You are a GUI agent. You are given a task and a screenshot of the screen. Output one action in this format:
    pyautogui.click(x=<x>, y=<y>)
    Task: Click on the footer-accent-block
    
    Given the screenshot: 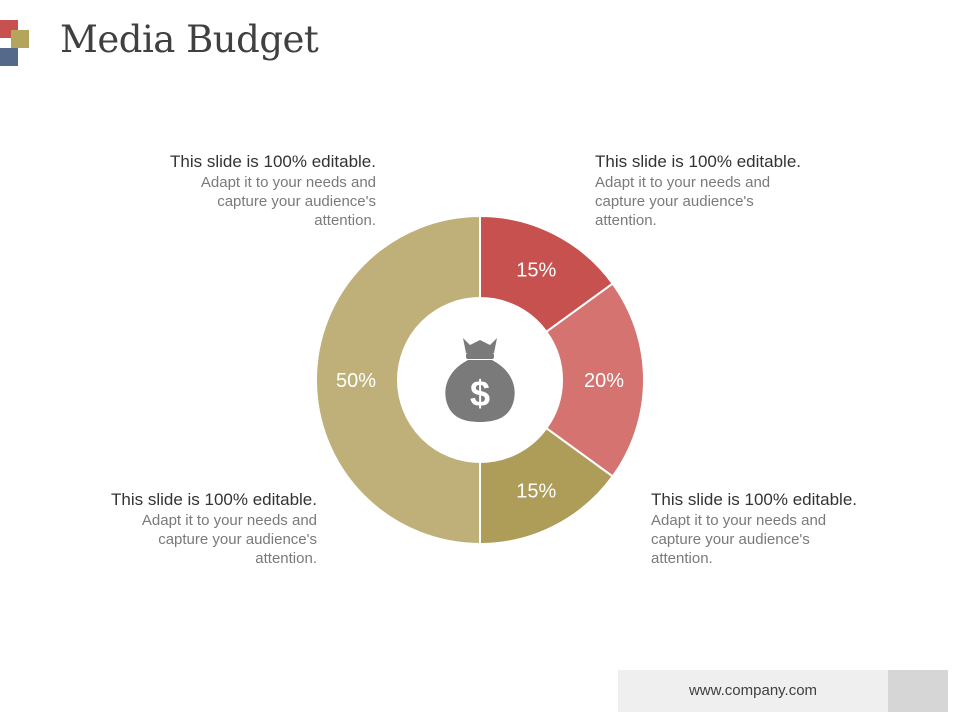 What is the action you would take?
    pyautogui.click(x=918, y=691)
    